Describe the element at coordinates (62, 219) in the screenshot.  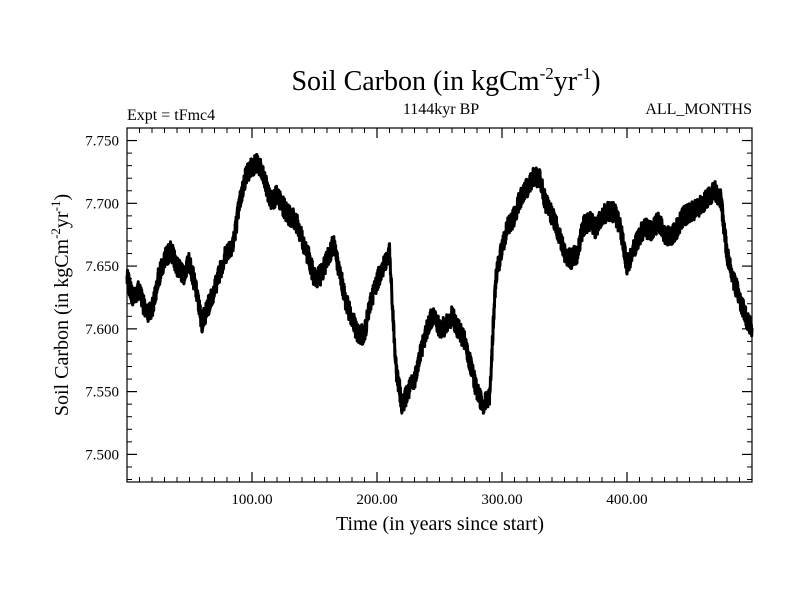
I see `y-axis-label-mid: yr` at that location.